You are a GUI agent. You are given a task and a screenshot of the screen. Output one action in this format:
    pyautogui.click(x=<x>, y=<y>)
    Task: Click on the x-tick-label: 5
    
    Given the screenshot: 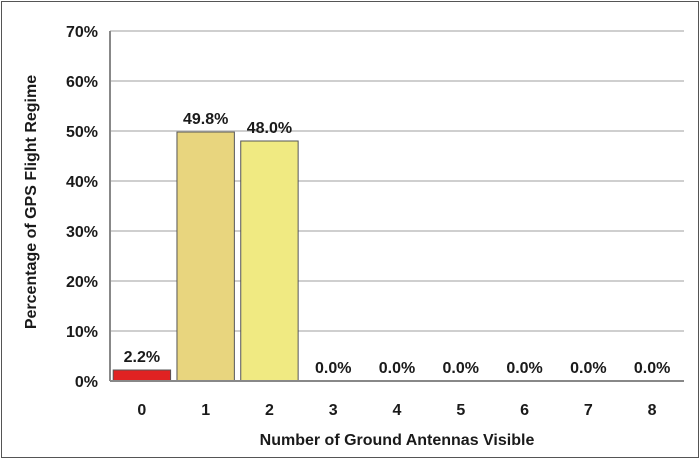 What is the action you would take?
    pyautogui.click(x=460, y=410)
    